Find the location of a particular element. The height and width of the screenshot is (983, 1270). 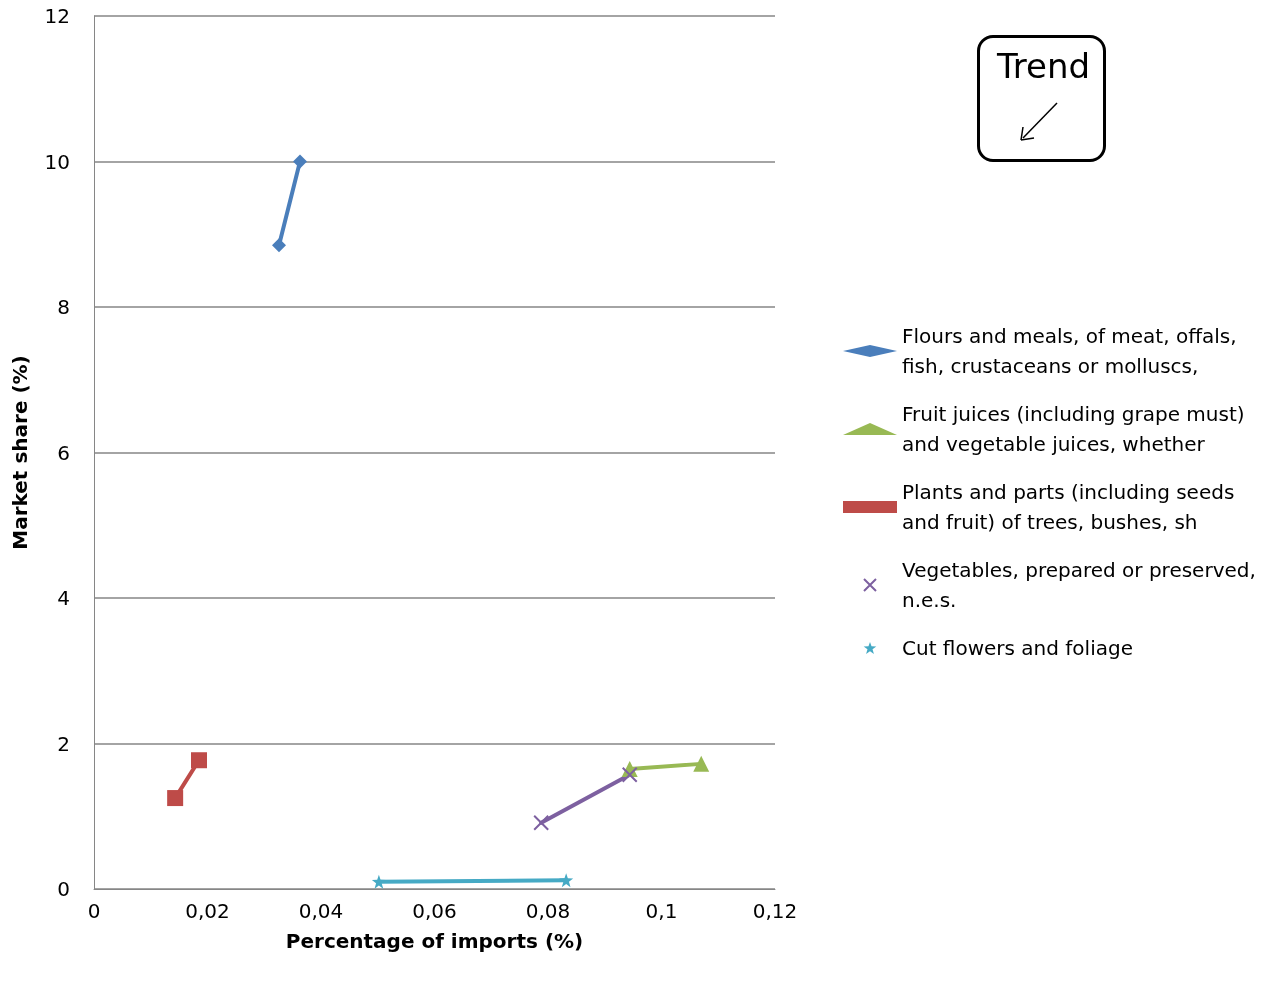

legend-label: Flours and meals, of meat, offals, fish, crustaceans or molluscs, is located at coordinates (1072, 351).